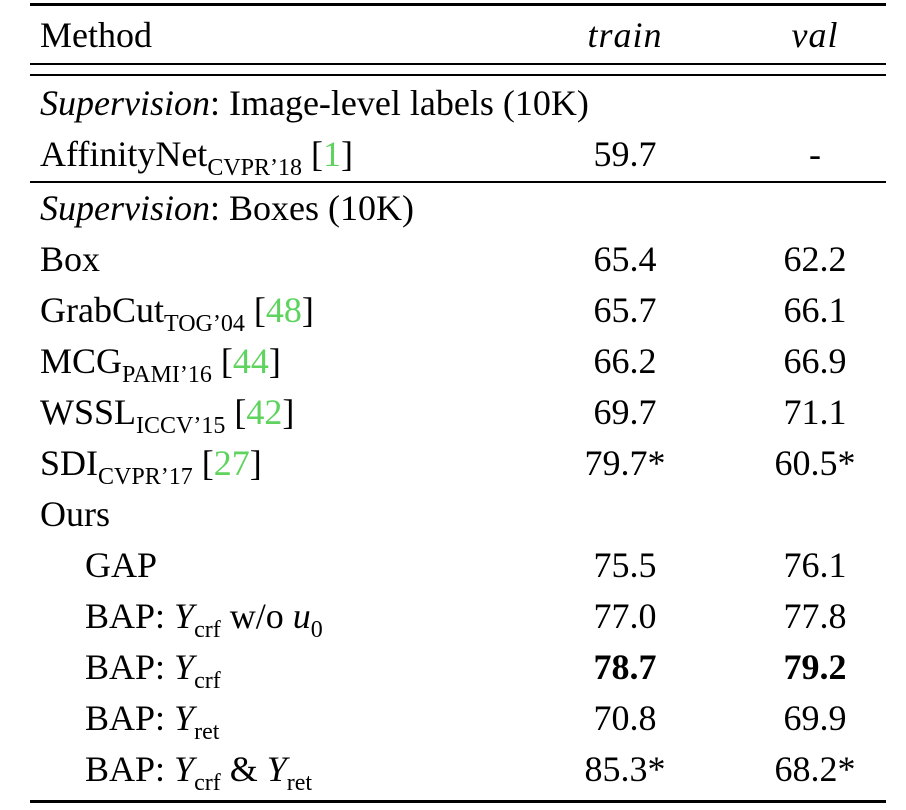 This screenshot has width=906, height=810. What do you see at coordinates (815, 616) in the screenshot?
I see `val-cell: 77.8` at bounding box center [815, 616].